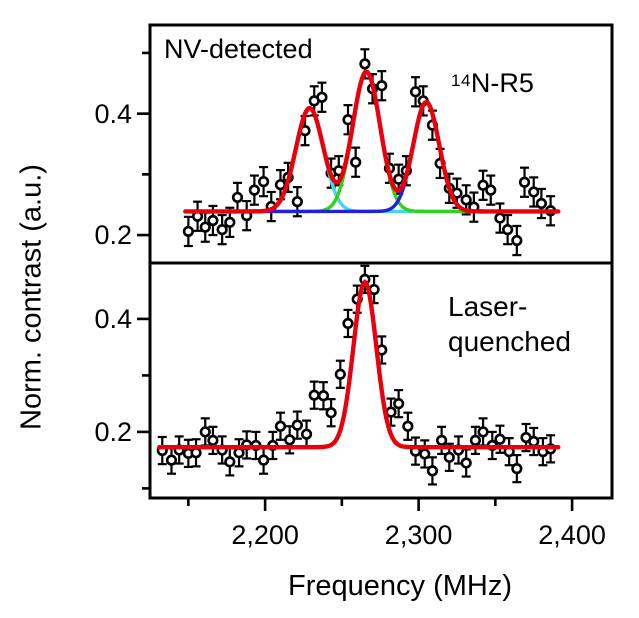 The height and width of the screenshot is (618, 639). What do you see at coordinates (418, 535) in the screenshot?
I see `x-tick-label: 2,300` at bounding box center [418, 535].